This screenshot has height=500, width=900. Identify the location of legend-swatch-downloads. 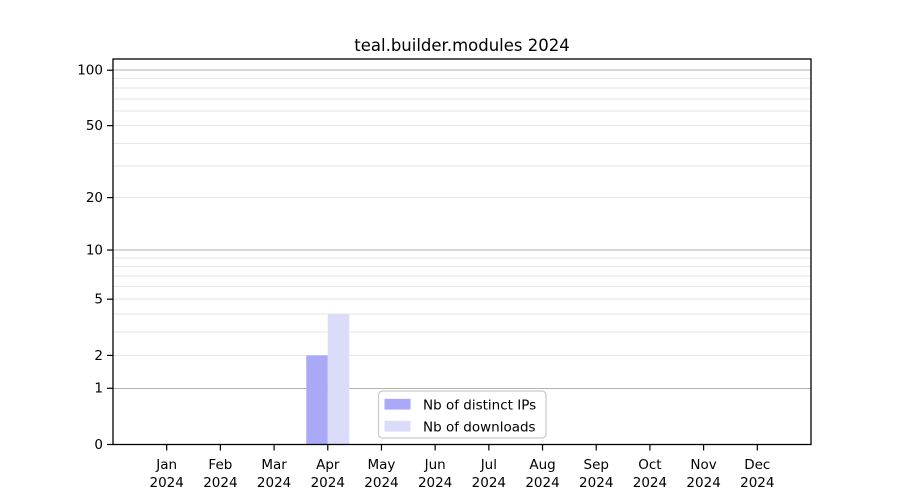
(397, 426).